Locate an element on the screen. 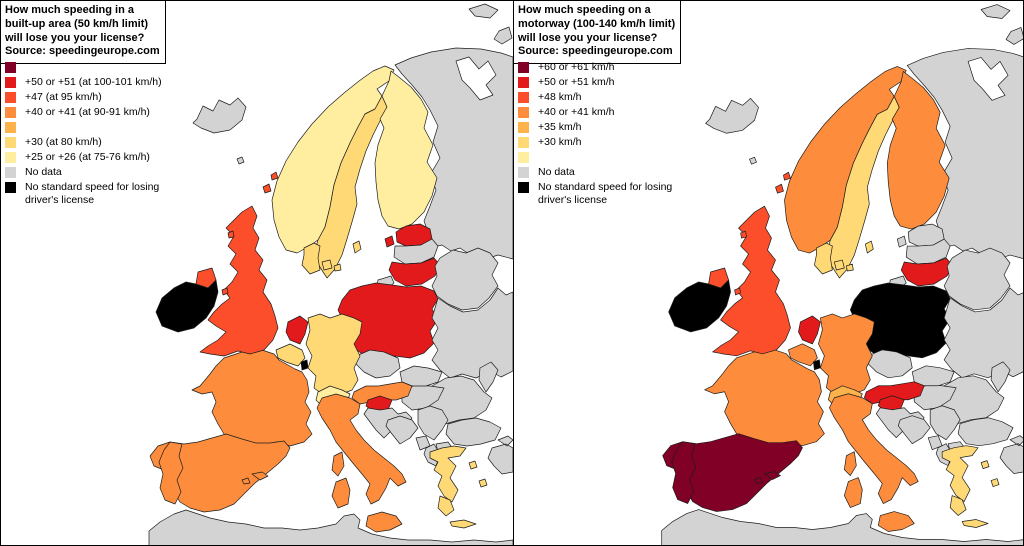  legend-label: +50 or +51 km/h is located at coordinates (576, 82).